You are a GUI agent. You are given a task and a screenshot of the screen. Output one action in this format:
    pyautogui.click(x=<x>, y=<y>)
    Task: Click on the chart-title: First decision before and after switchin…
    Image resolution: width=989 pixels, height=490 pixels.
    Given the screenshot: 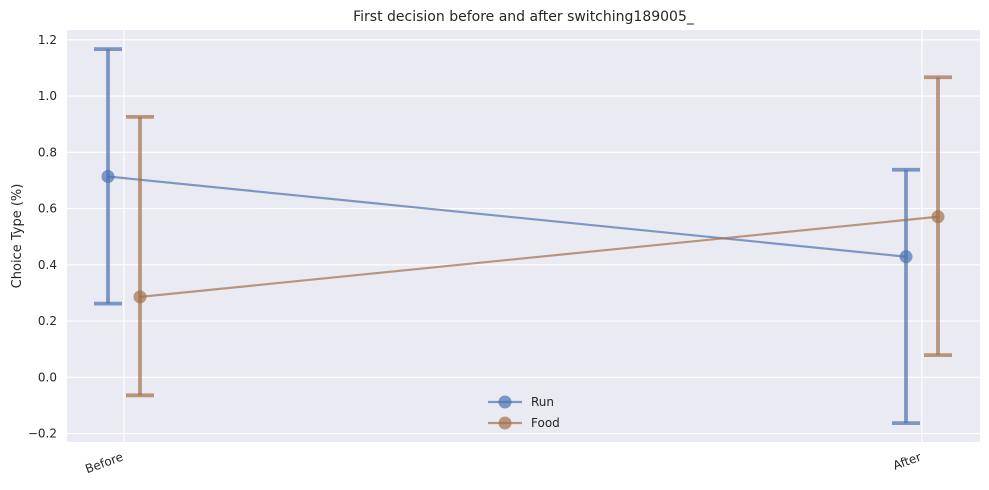 What is the action you would take?
    pyautogui.click(x=524, y=17)
    